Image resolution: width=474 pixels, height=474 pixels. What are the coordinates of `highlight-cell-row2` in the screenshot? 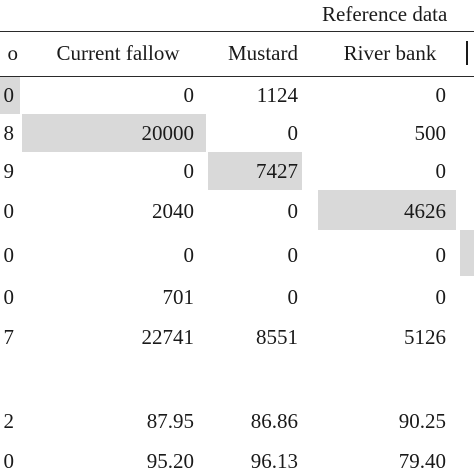 It's located at (114, 133).